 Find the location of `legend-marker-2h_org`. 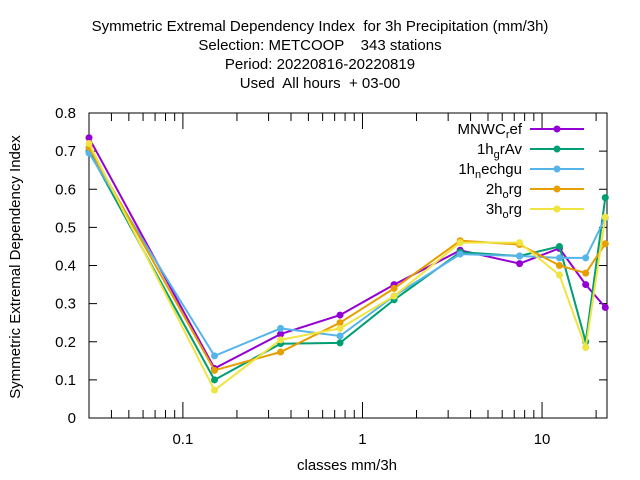

legend-marker-2h_org is located at coordinates (557, 189).